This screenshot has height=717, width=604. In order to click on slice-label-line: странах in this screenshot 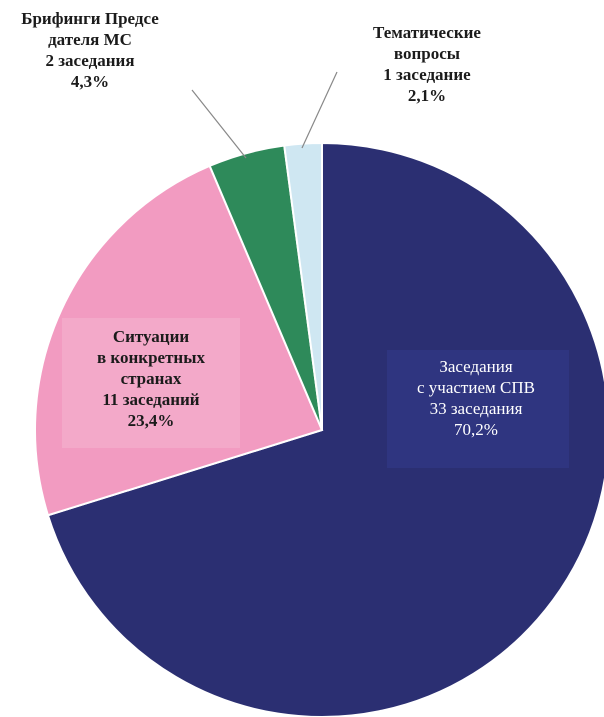, I will do `click(151, 378)`.